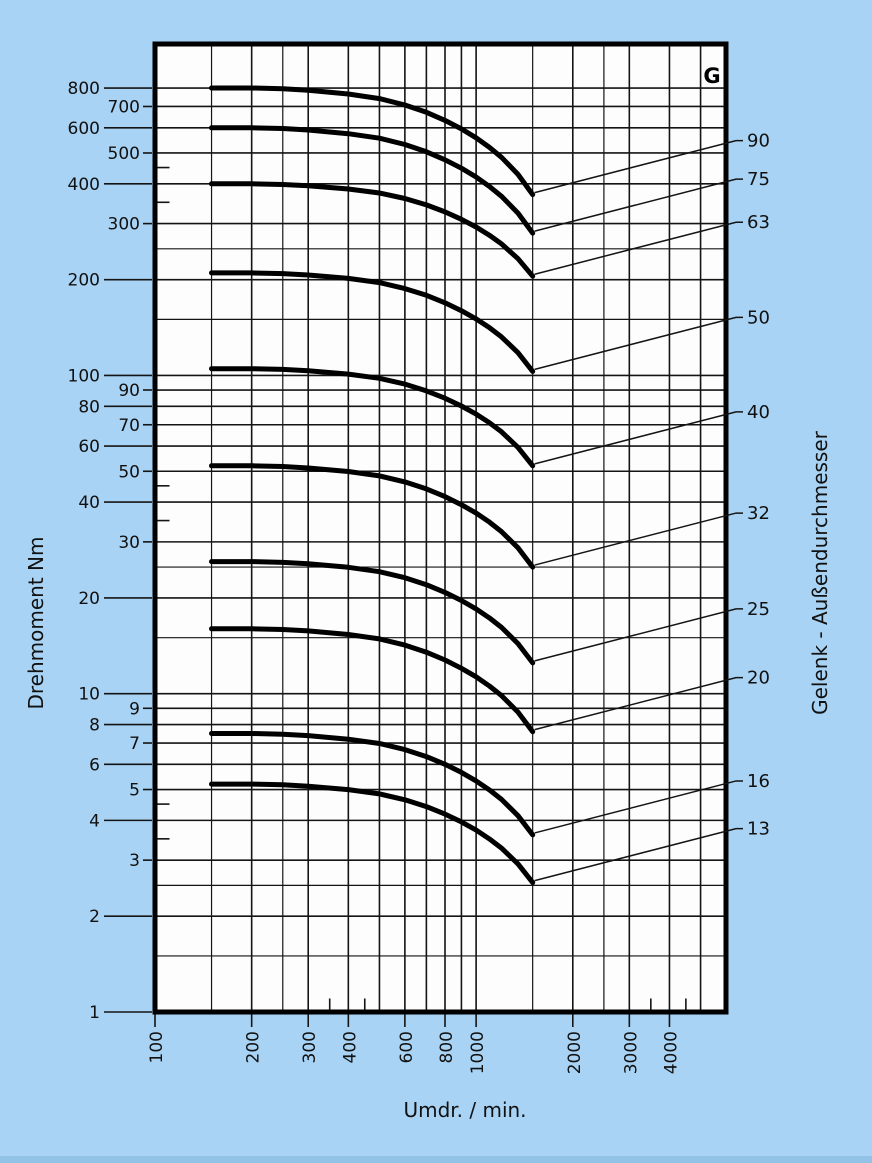 This screenshot has height=1163, width=872. Describe the element at coordinates (712, 76) in the screenshot. I see `chart-corner-letter: G` at that location.